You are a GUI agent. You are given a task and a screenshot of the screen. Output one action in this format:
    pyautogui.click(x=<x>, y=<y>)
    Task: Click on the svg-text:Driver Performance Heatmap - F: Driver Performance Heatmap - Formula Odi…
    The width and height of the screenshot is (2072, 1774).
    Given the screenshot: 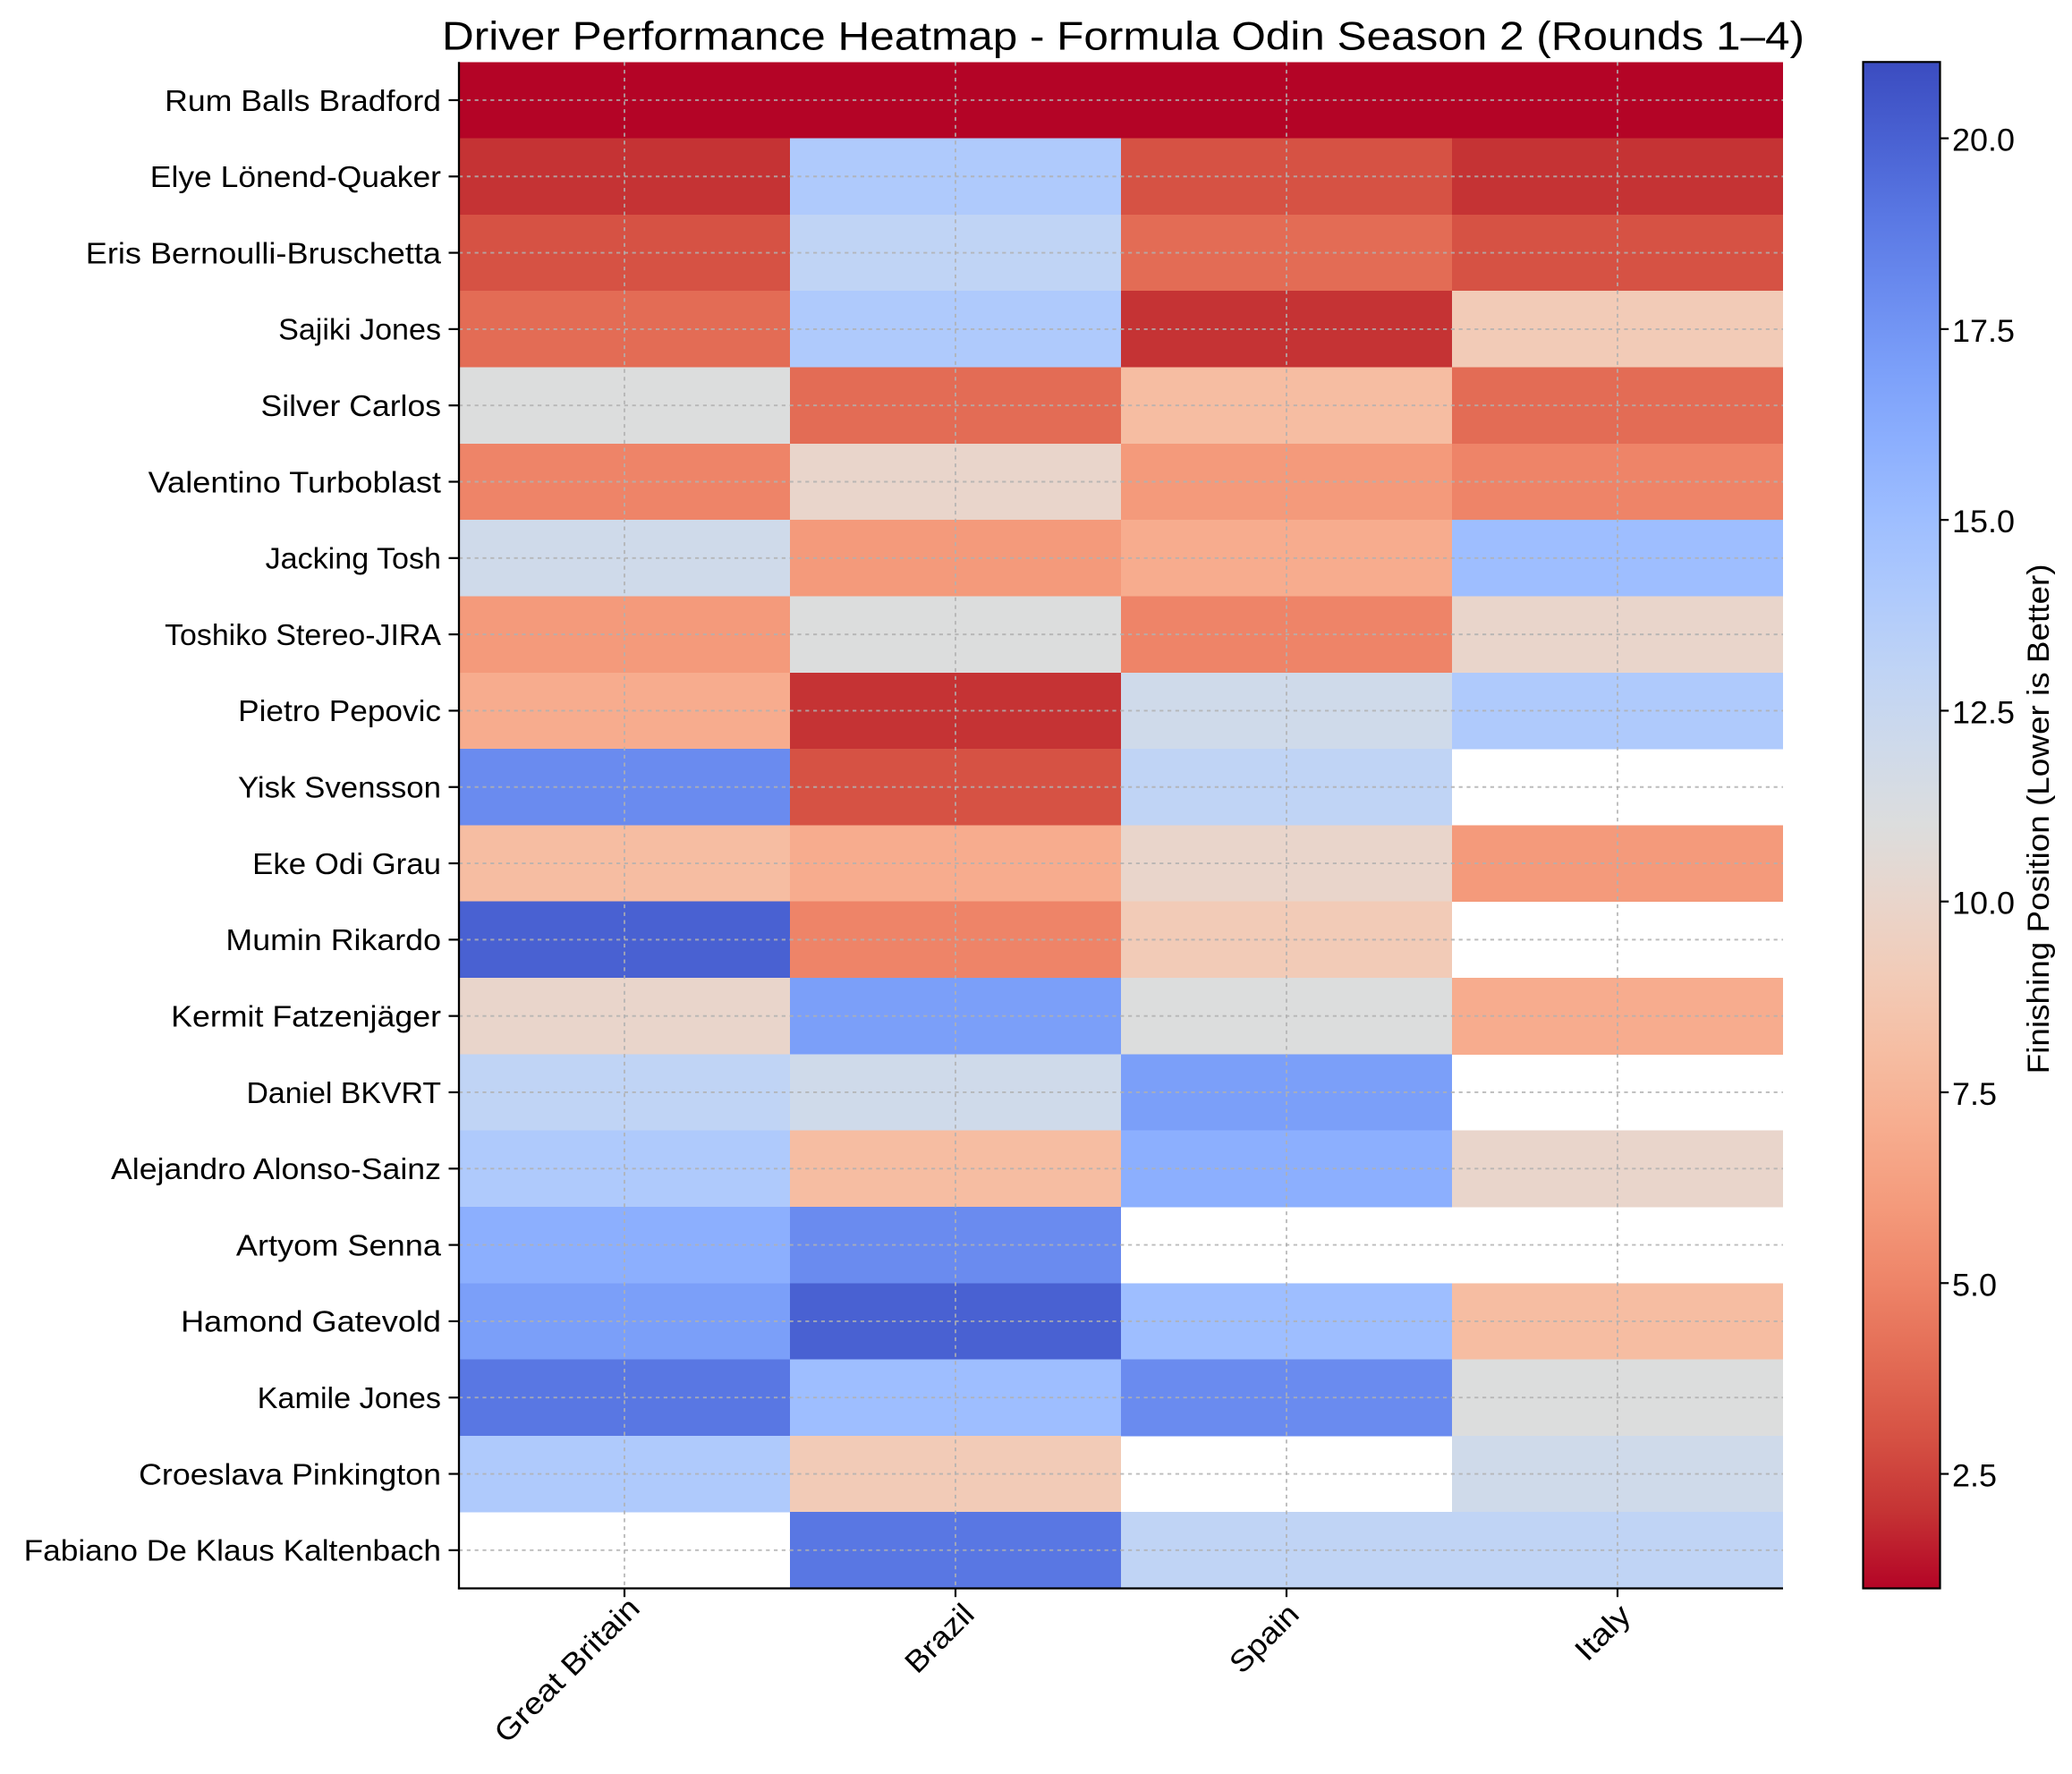 What is the action you would take?
    pyautogui.click(x=1123, y=37)
    